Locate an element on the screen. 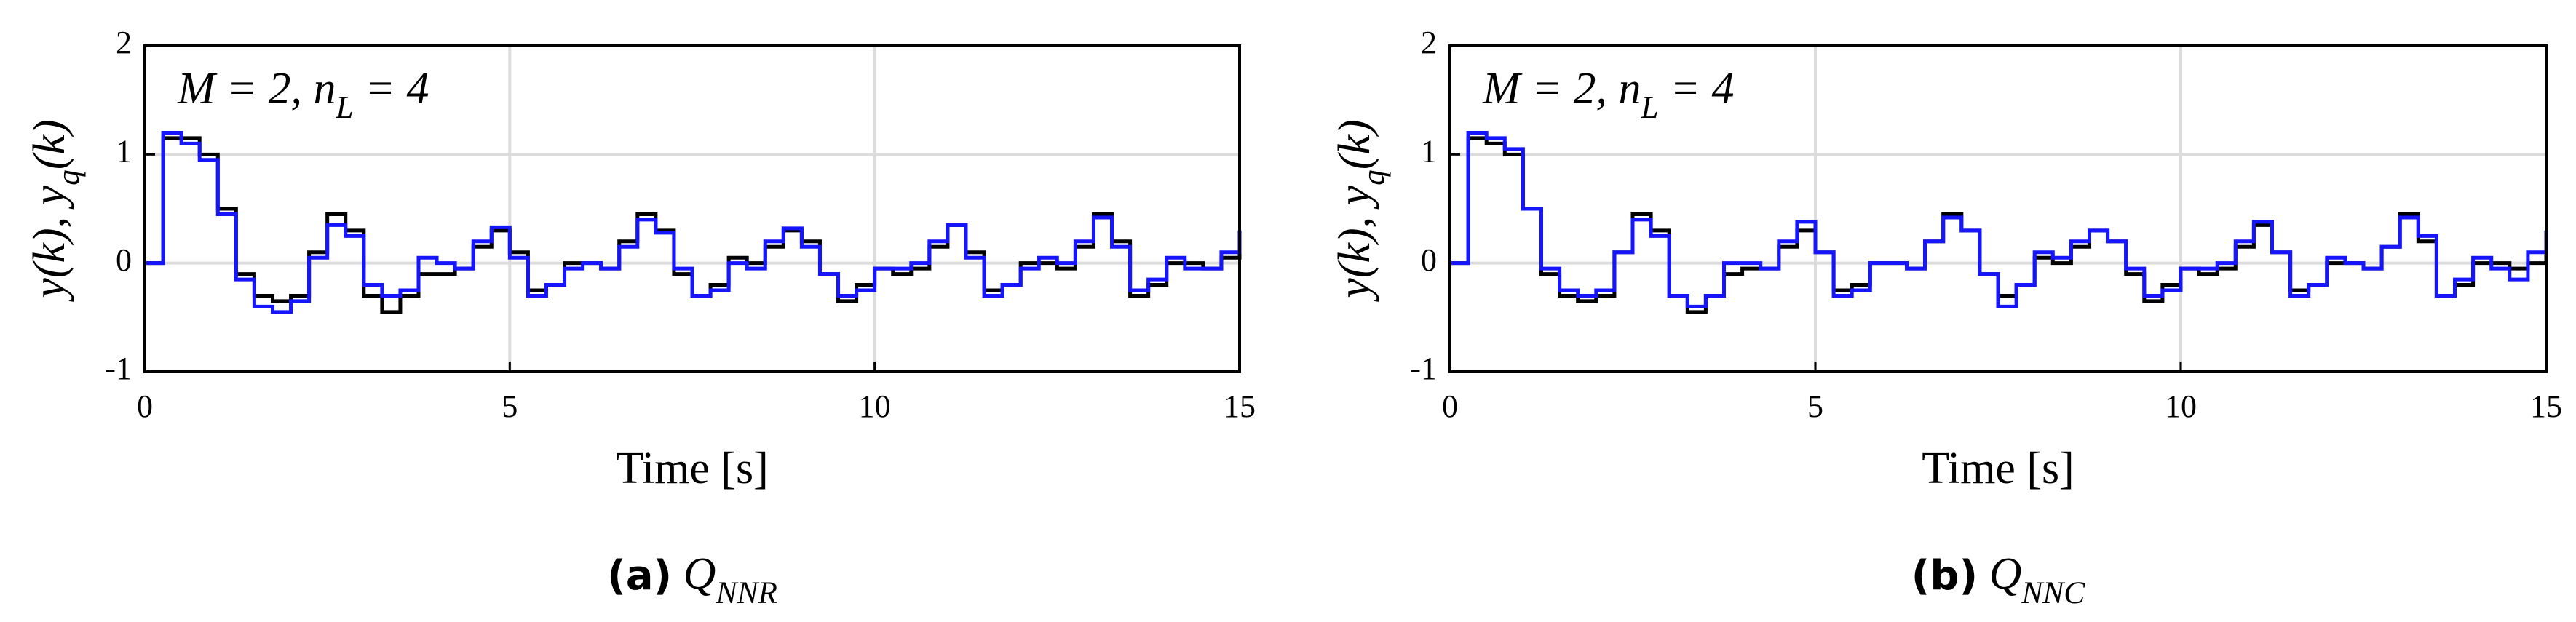 This screenshot has height=622, width=2576. caption-part: NNR is located at coordinates (746, 592).